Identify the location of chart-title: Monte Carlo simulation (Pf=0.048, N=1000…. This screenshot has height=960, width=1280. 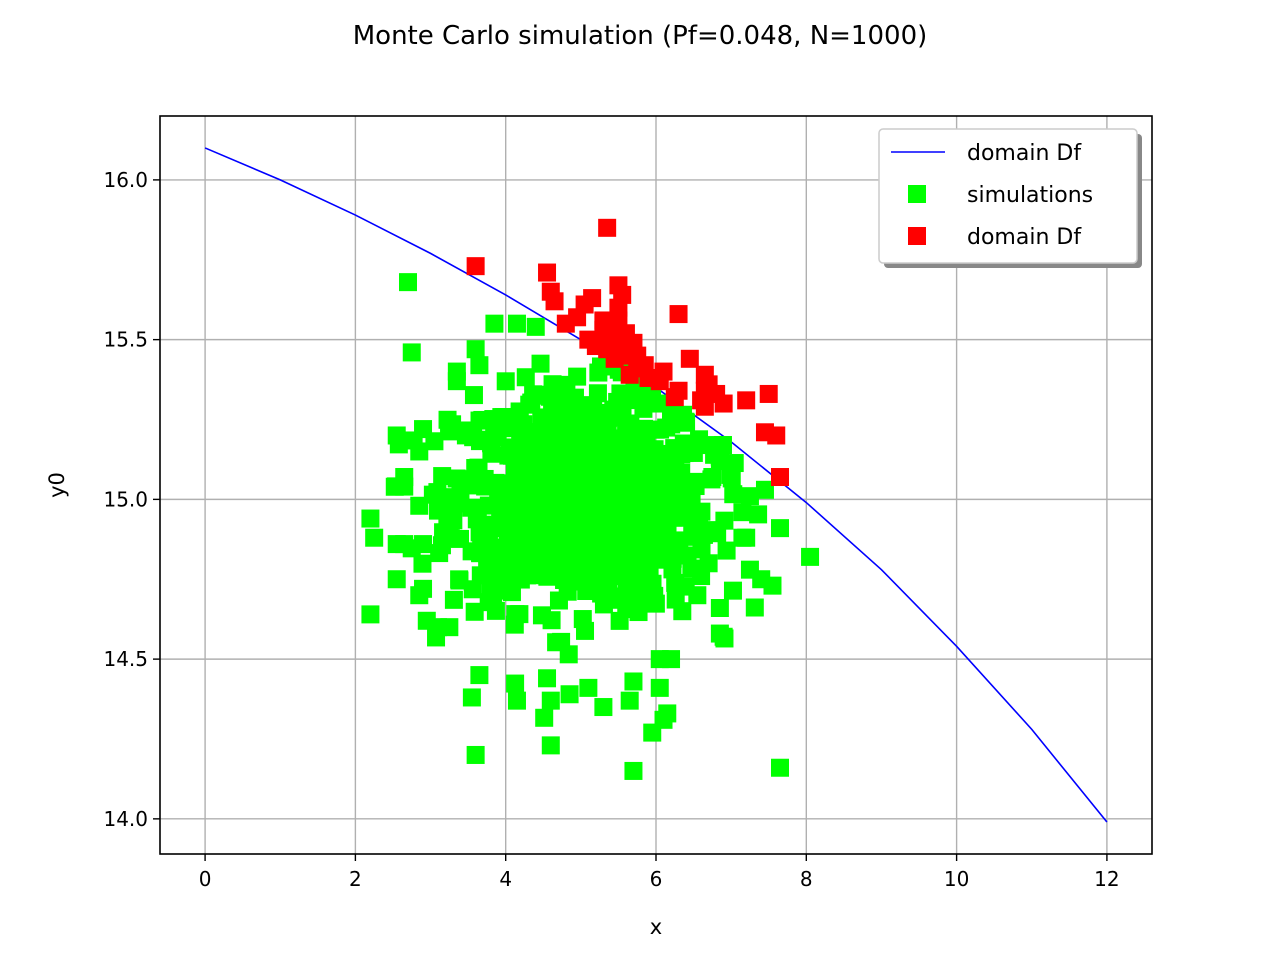
(640, 36).